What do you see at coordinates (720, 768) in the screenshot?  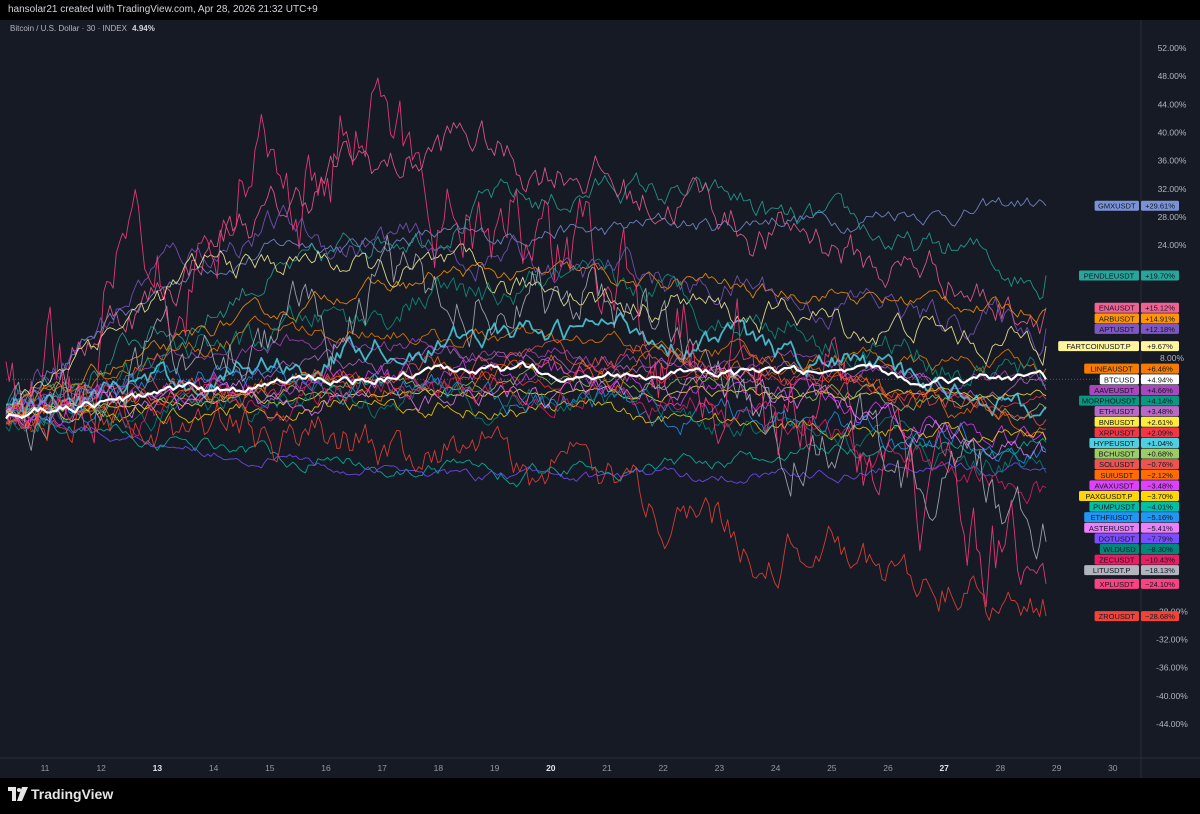 I see `x-tick-label: 23` at bounding box center [720, 768].